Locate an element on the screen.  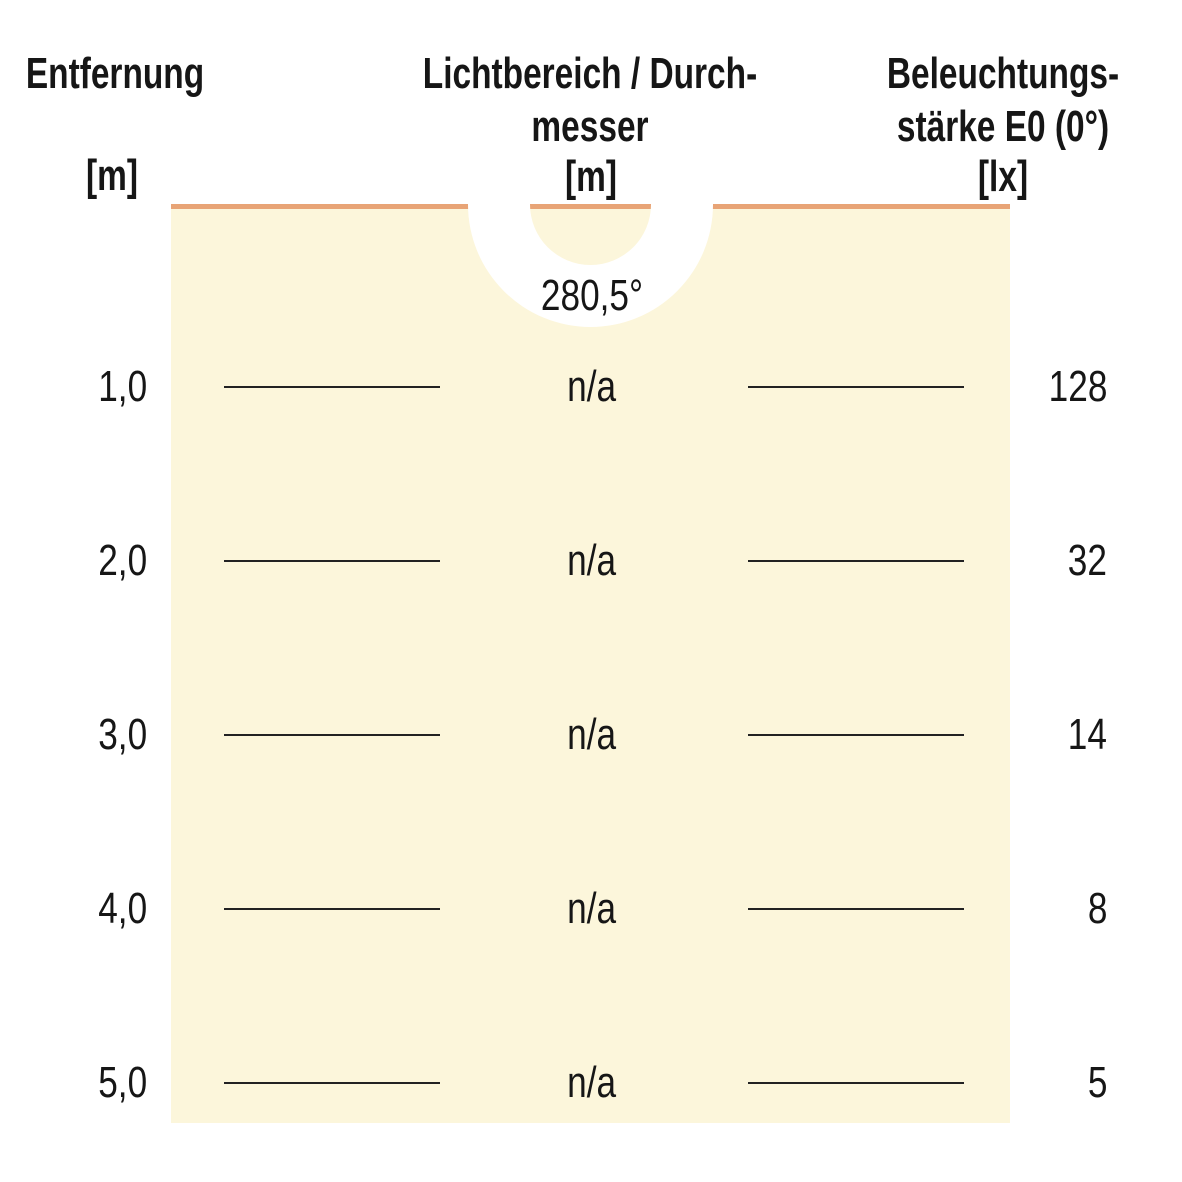
illuminance-text: 5 is located at coordinates (1097, 1082).